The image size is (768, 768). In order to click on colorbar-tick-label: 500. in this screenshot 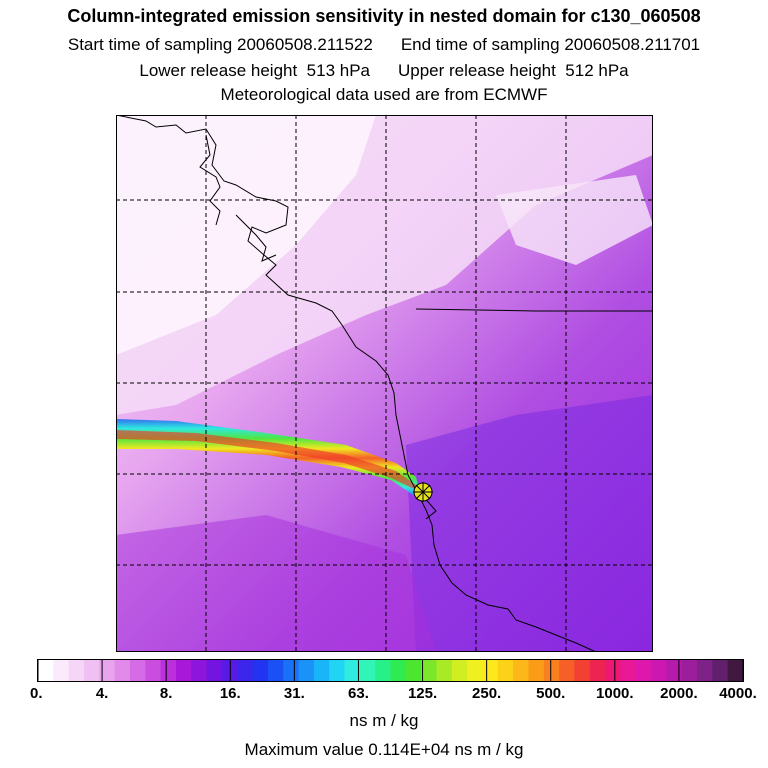, I will do `click(550, 692)`.